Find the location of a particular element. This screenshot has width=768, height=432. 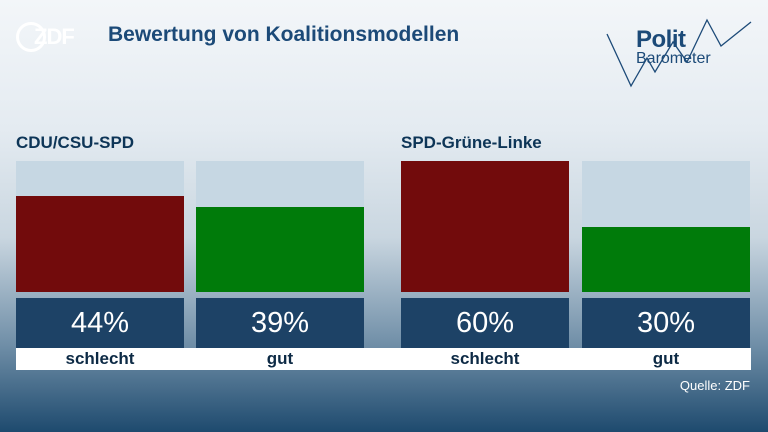

bar-cdu-spd-gut is located at coordinates (280, 249).